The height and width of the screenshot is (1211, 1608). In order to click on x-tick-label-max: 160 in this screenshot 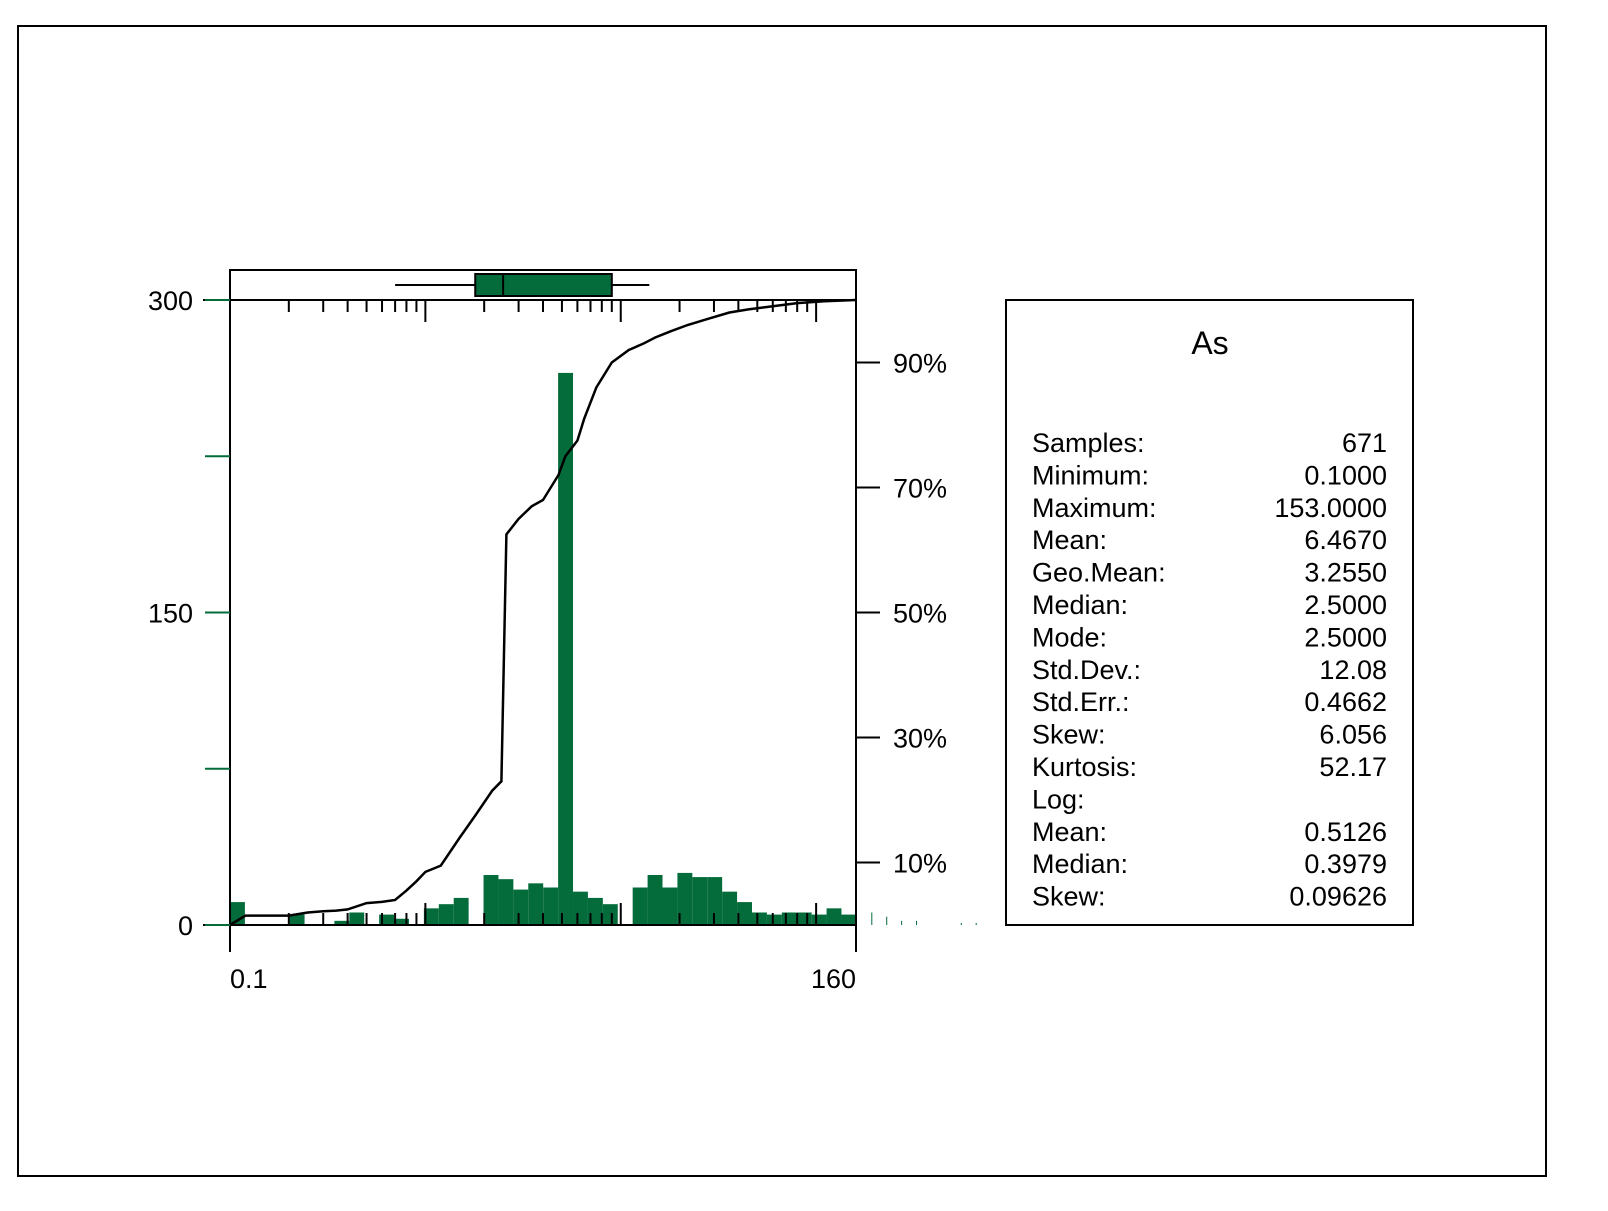, I will do `click(833, 979)`.